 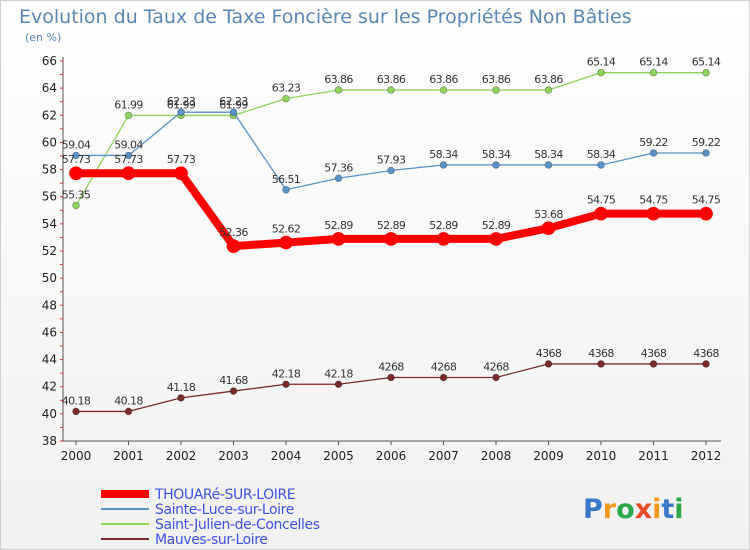 What do you see at coordinates (128, 456) in the screenshot?
I see `x-tick-label: 2001` at bounding box center [128, 456].